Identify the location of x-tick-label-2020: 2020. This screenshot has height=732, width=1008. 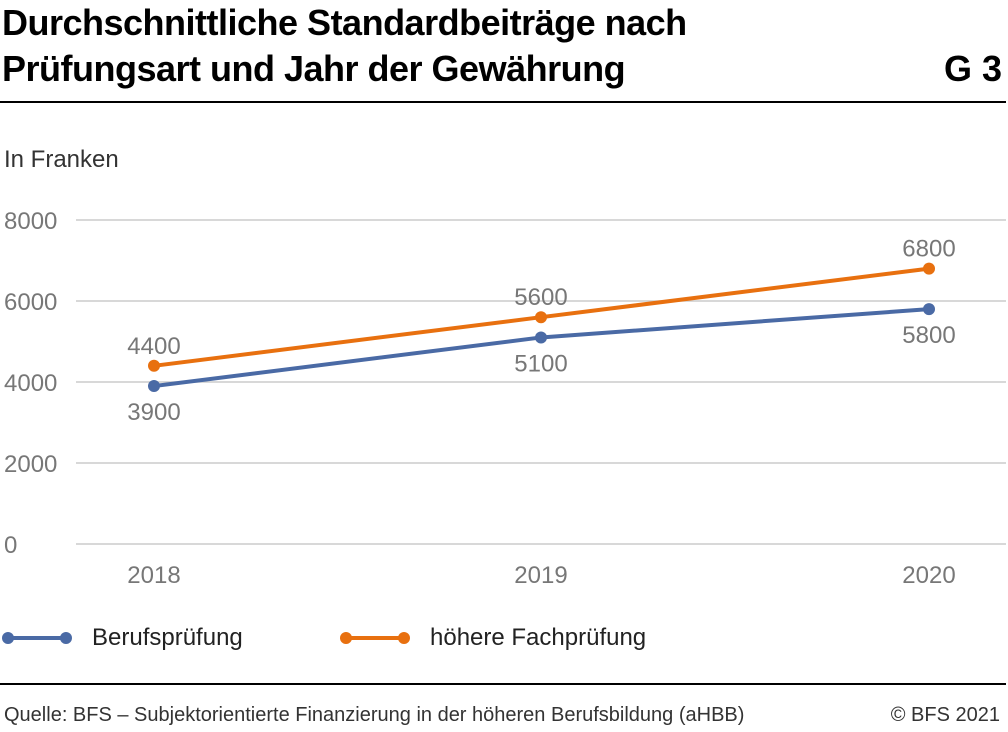
(928, 575).